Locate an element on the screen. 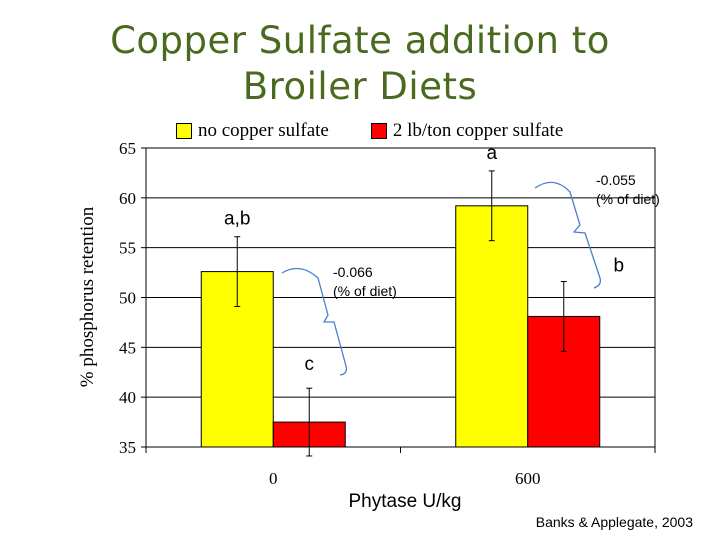  legend-label: 2 lb/ton copper sulfate is located at coordinates (478, 130).